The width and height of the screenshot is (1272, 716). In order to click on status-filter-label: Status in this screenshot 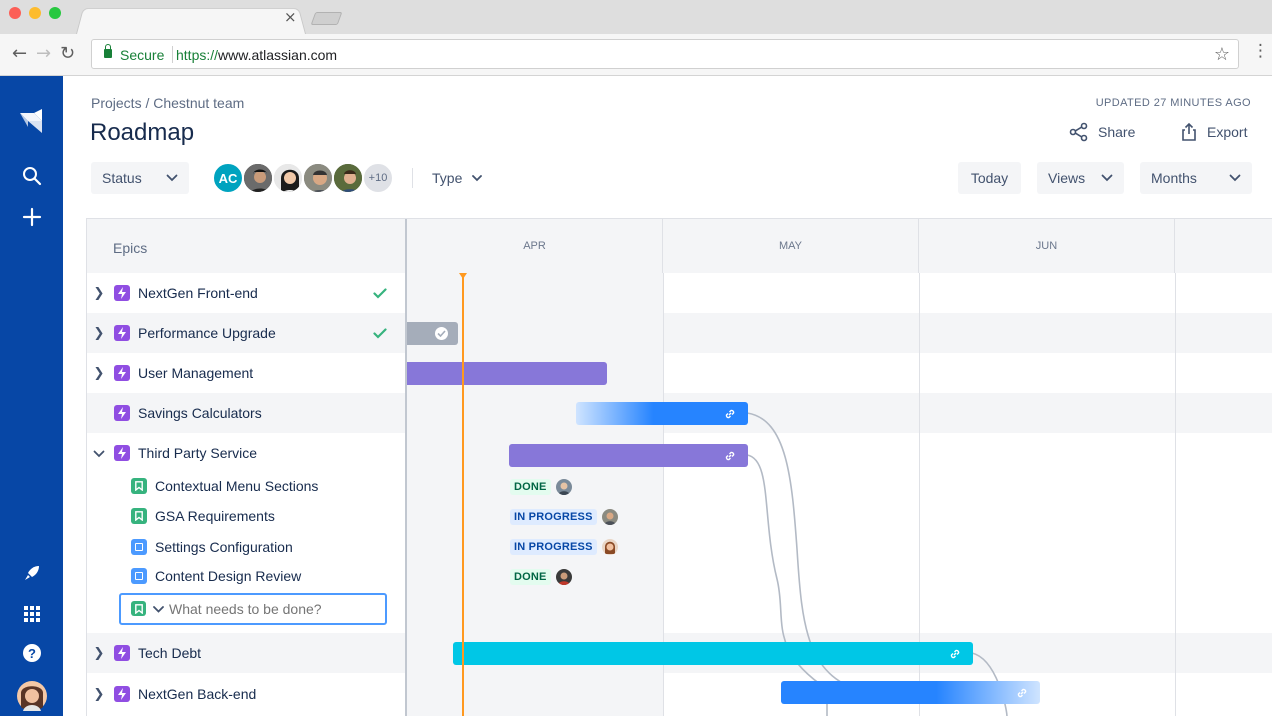, I will do `click(122, 178)`.